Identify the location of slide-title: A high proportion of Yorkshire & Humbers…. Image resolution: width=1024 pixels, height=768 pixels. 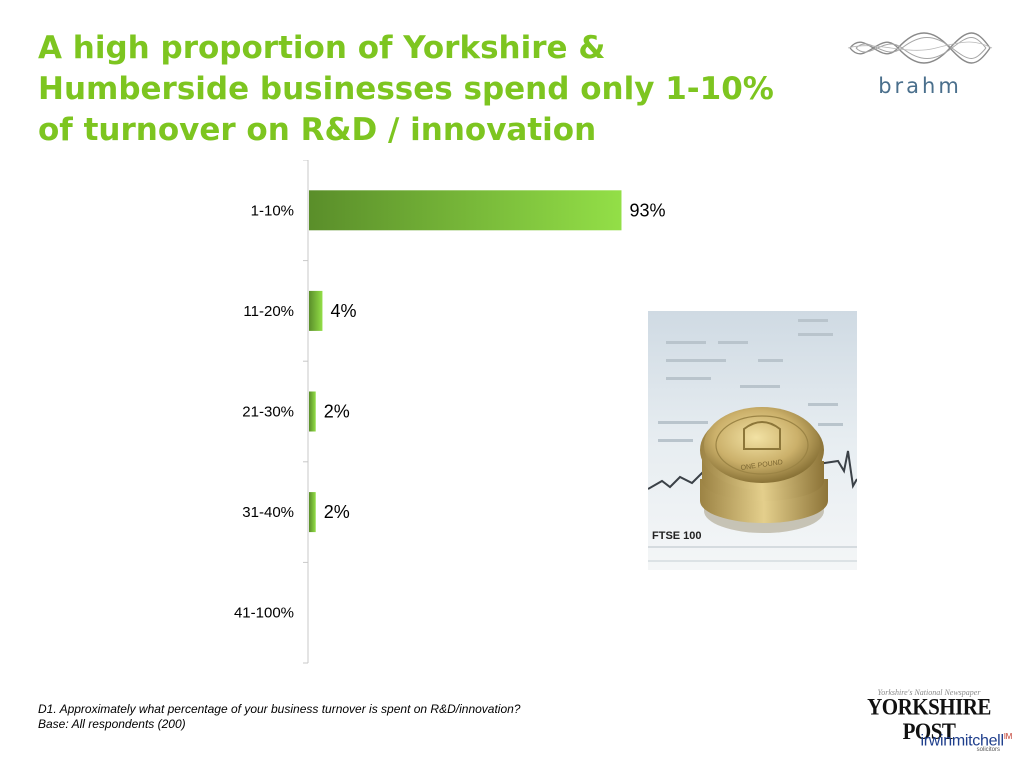
(406, 89).